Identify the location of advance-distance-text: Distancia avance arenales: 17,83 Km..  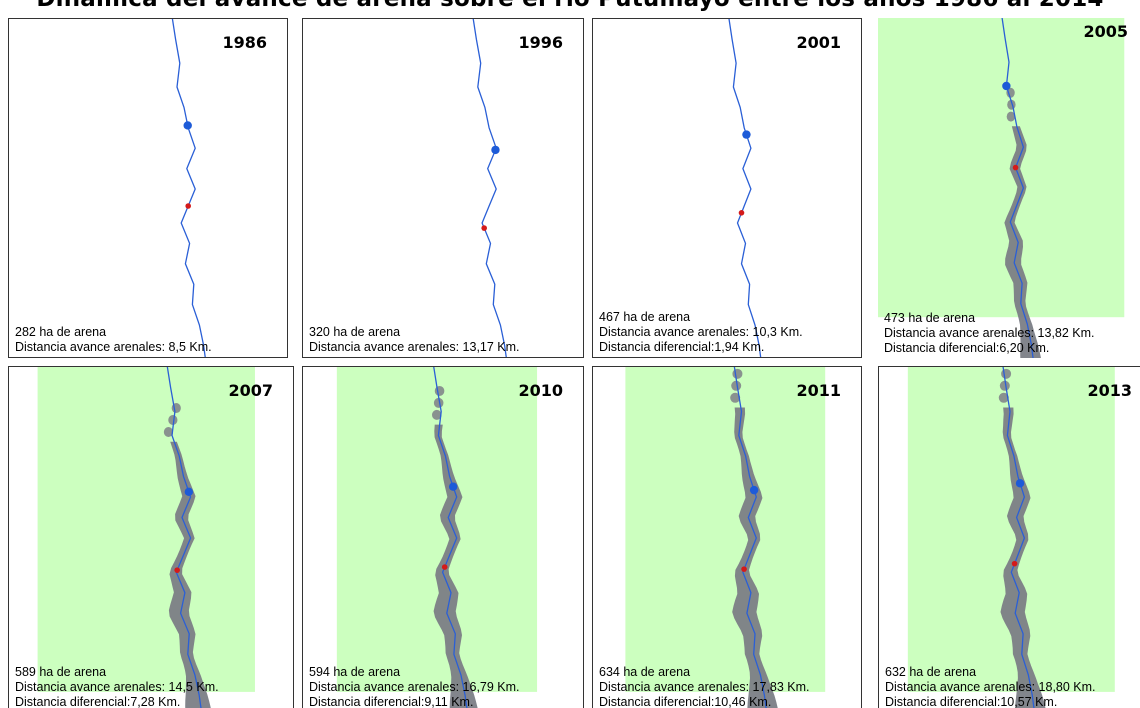
(704, 687).